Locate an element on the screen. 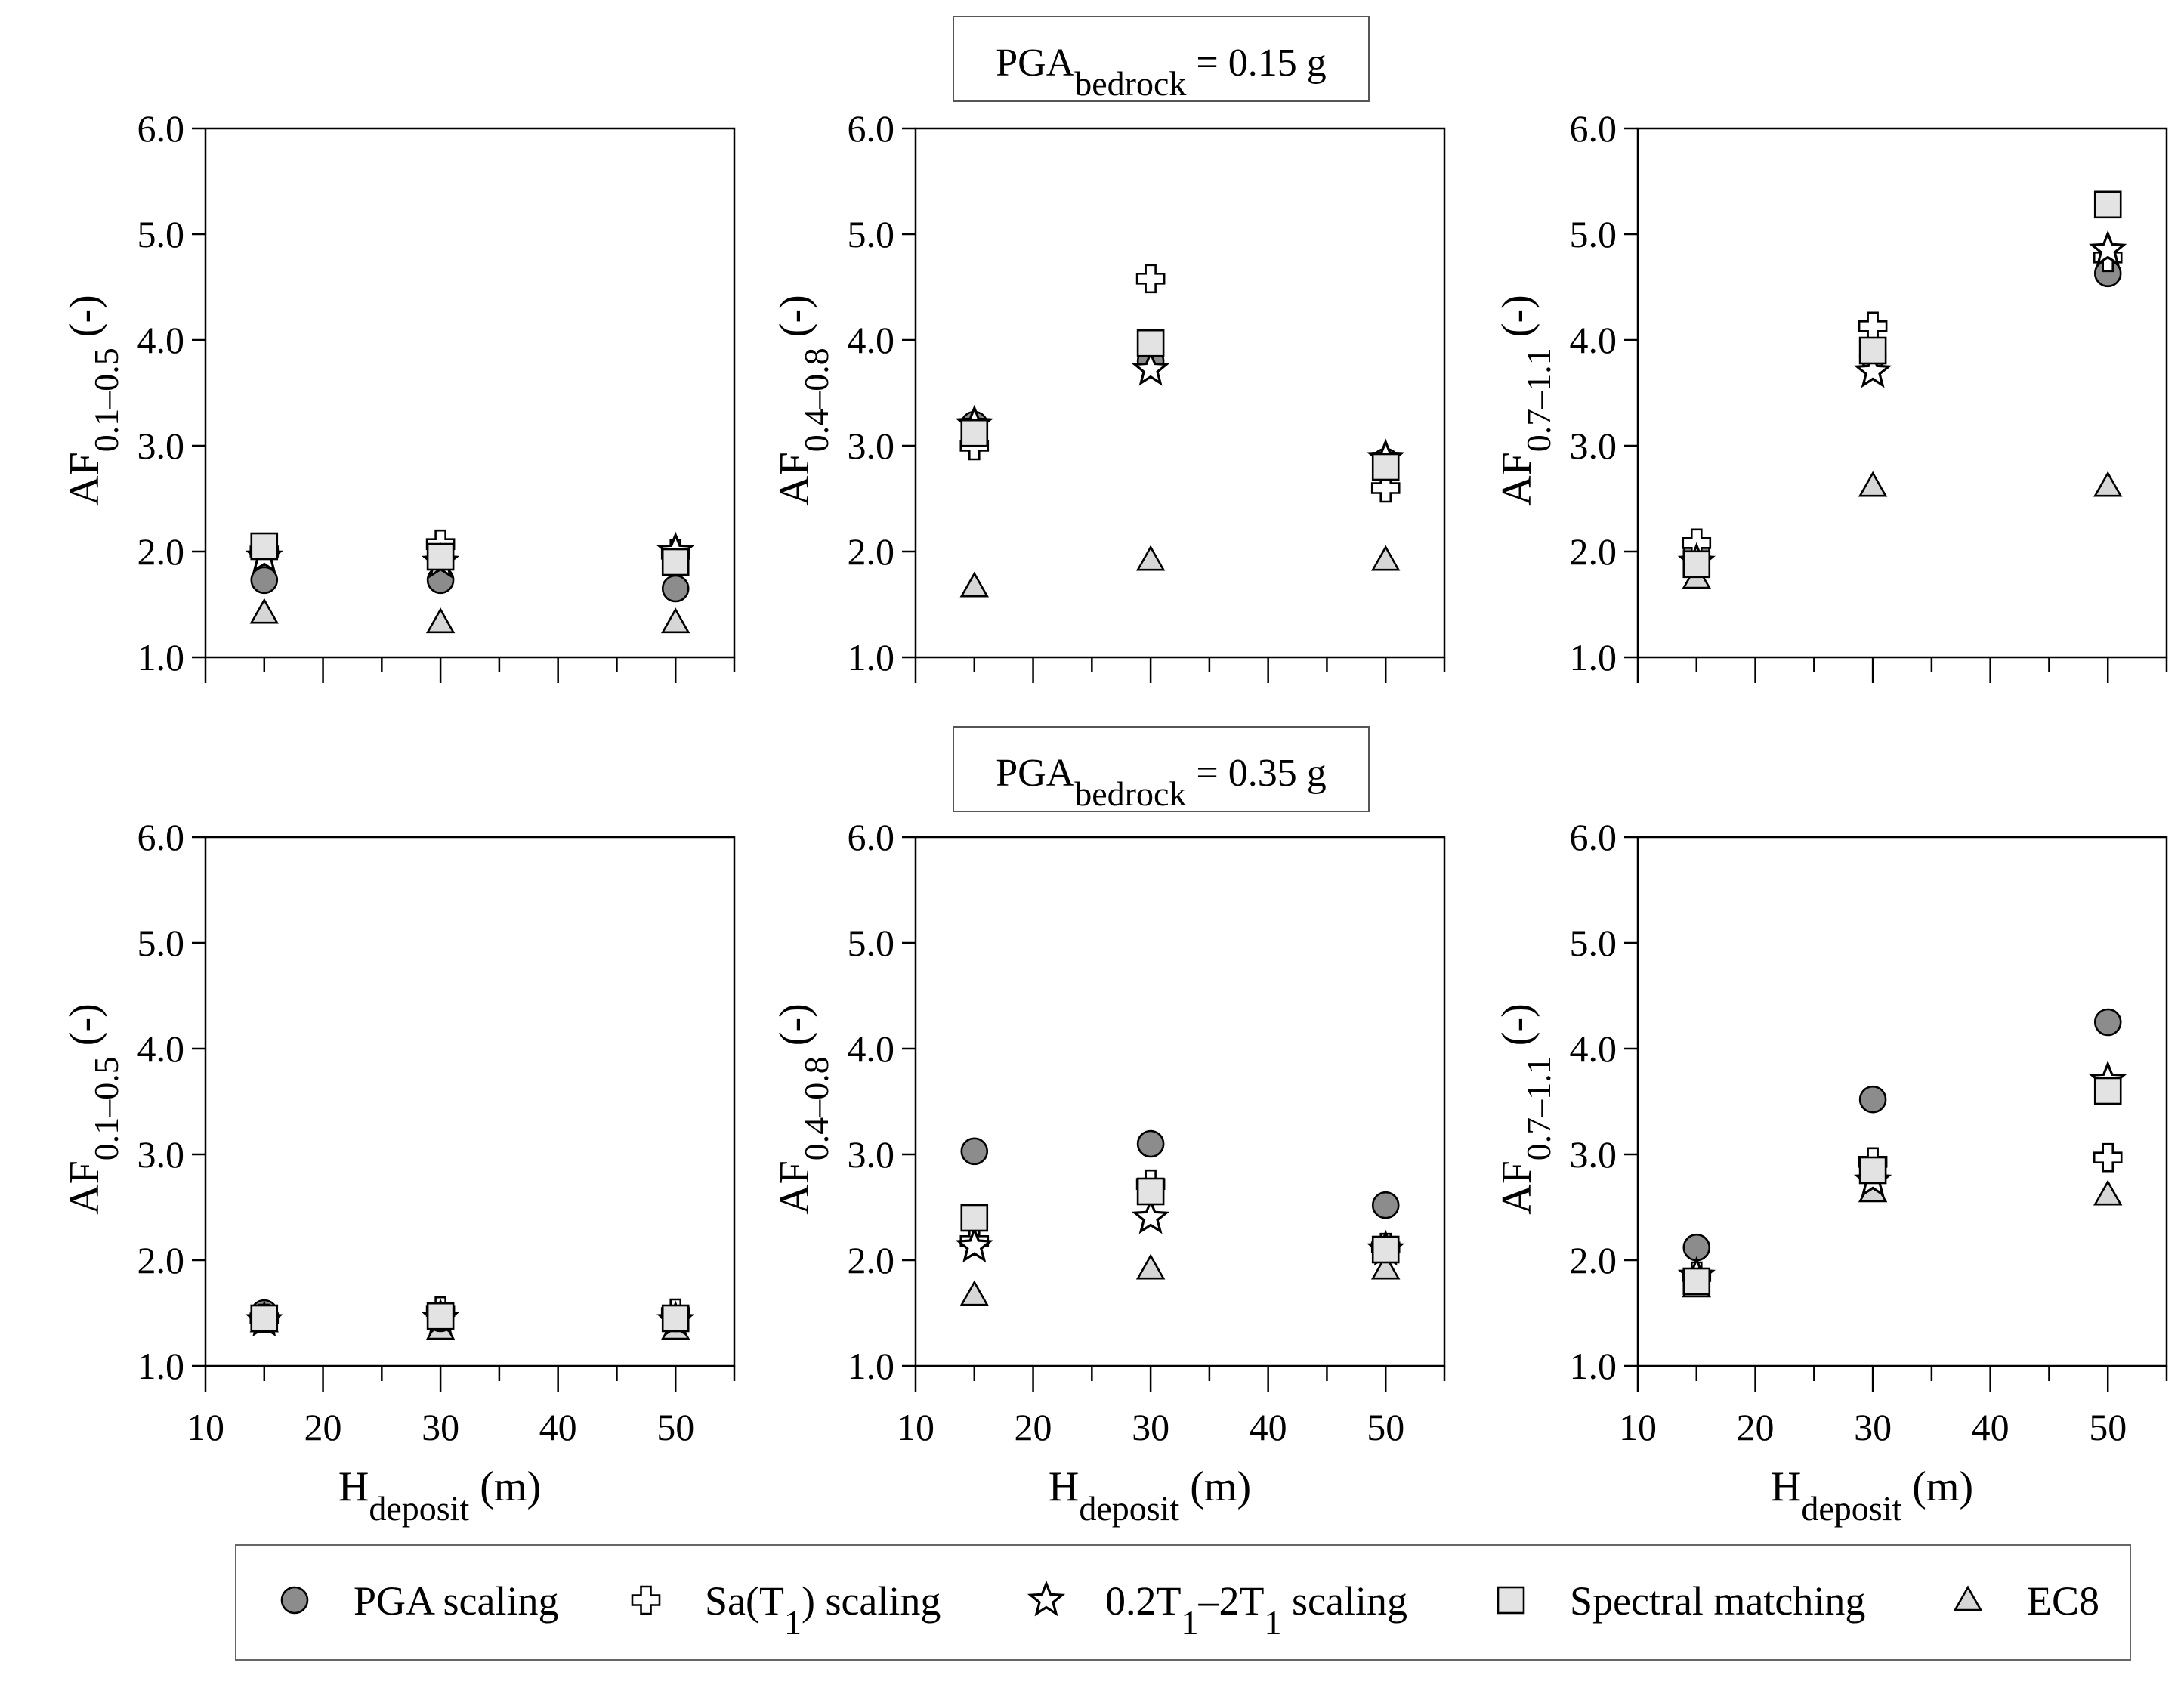 This screenshot has width=2184, height=1681. panel-r1-c2: 1.0 2.0 3.0 4.0 5.0 6.0 AF0.4–0.8 (-) is located at coordinates (1108, 395).